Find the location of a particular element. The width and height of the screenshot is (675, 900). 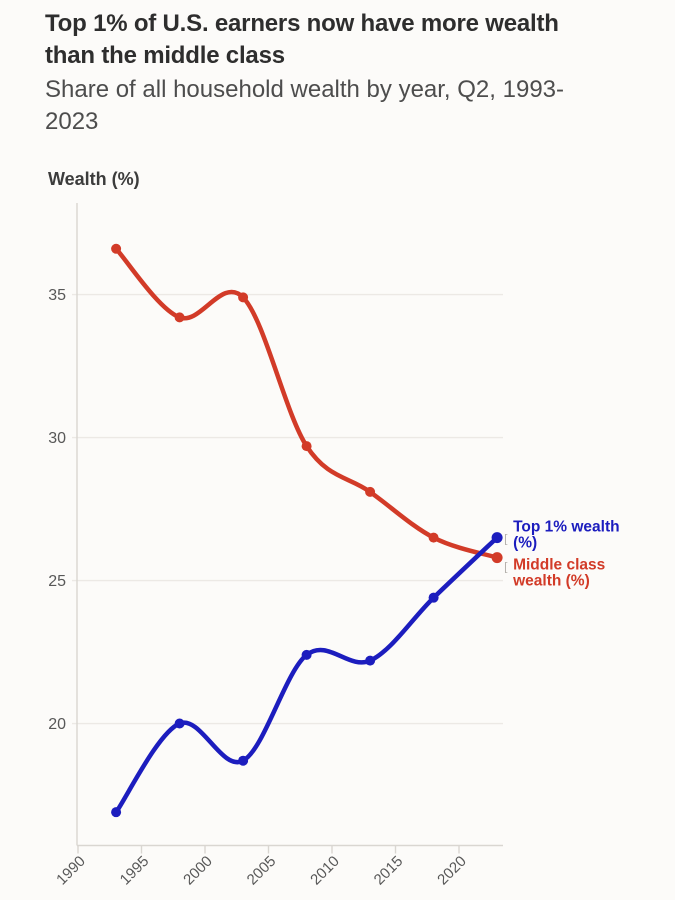

x-tick-label-2010: 2010 is located at coordinates (325, 871).